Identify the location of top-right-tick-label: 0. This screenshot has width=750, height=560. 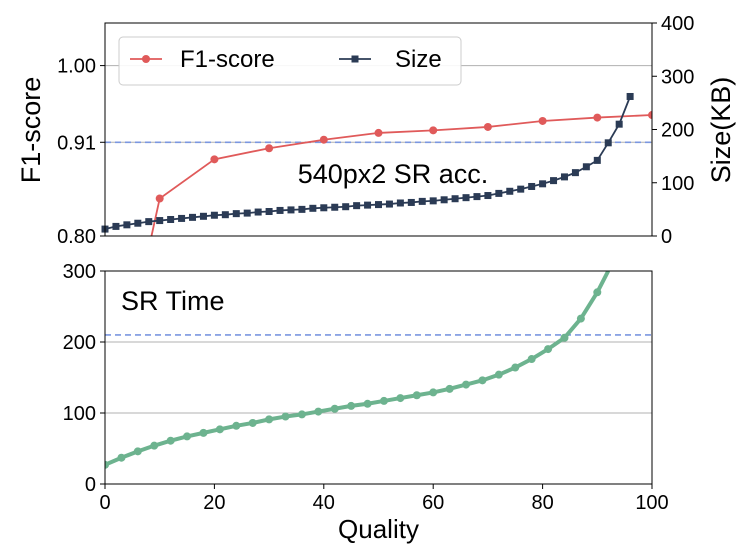
(666, 237).